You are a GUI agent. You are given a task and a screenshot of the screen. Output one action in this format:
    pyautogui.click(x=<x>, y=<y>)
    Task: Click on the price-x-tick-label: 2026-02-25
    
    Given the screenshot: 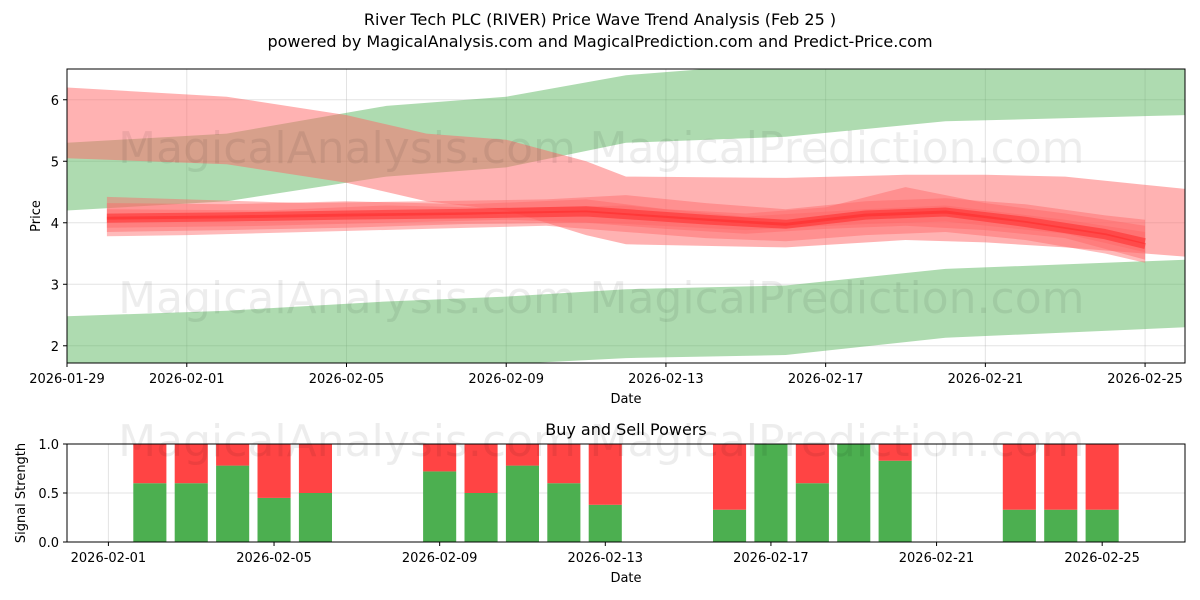 What is the action you would take?
    pyautogui.click(x=1145, y=379)
    